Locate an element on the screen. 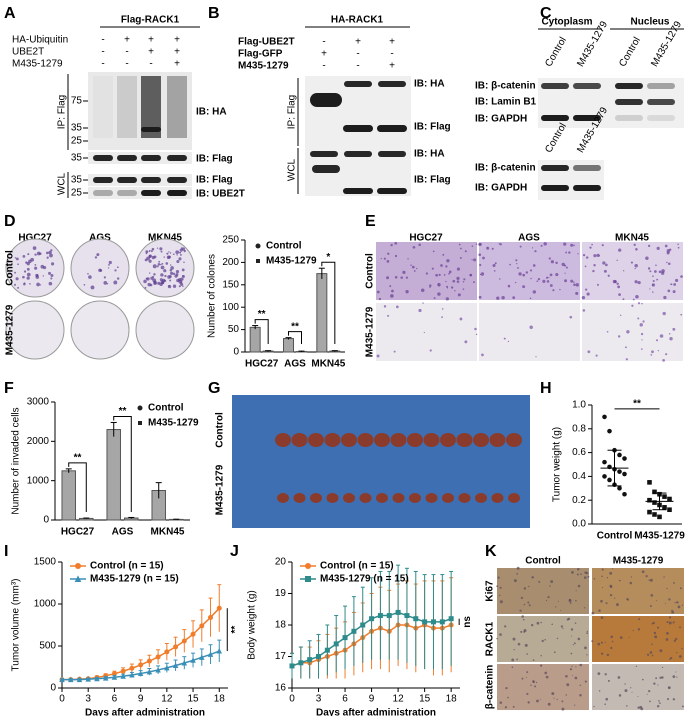 The width and height of the screenshot is (685, 716). fraction-label: Cytoplasm is located at coordinates (566, 22).